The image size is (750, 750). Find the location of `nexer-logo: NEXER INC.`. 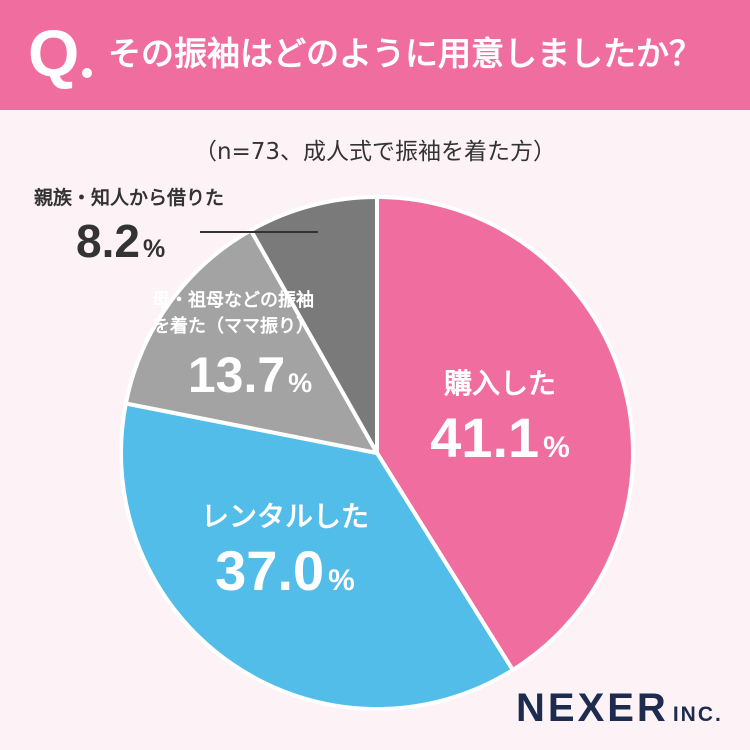

nexer-logo: NEXER INC. is located at coordinates (619, 708).